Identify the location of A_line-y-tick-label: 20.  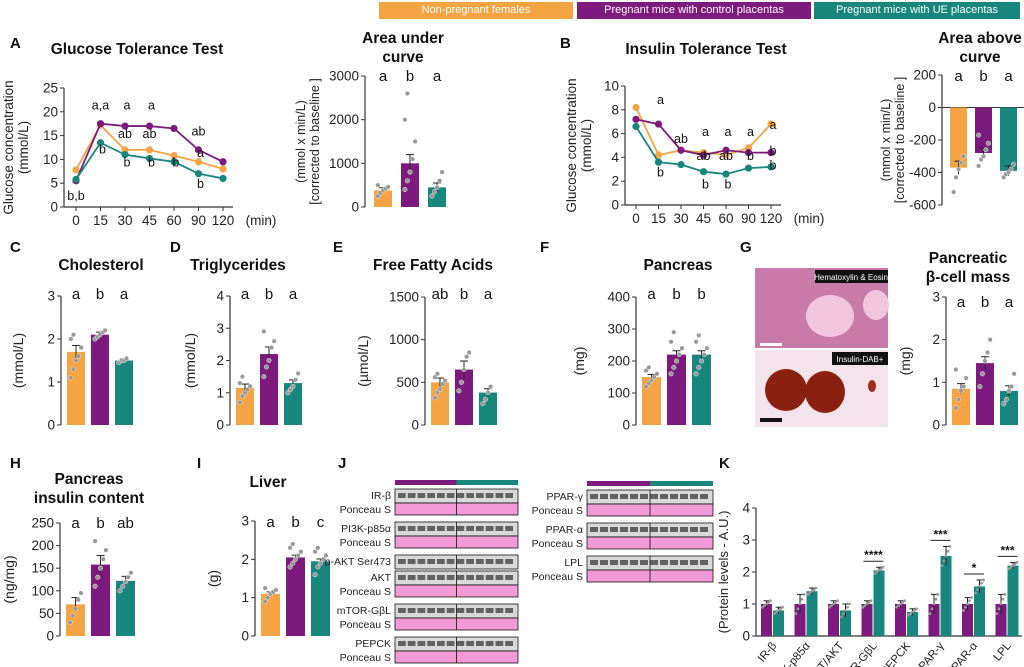
(50, 111).